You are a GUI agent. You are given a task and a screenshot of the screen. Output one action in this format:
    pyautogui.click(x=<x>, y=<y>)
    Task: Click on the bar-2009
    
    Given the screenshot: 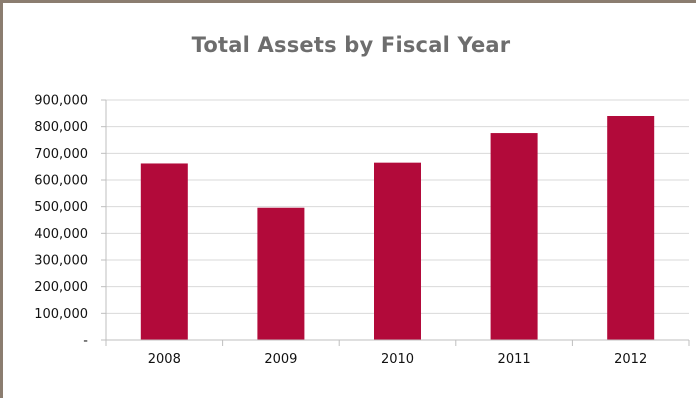 What is the action you would take?
    pyautogui.click(x=281, y=273)
    